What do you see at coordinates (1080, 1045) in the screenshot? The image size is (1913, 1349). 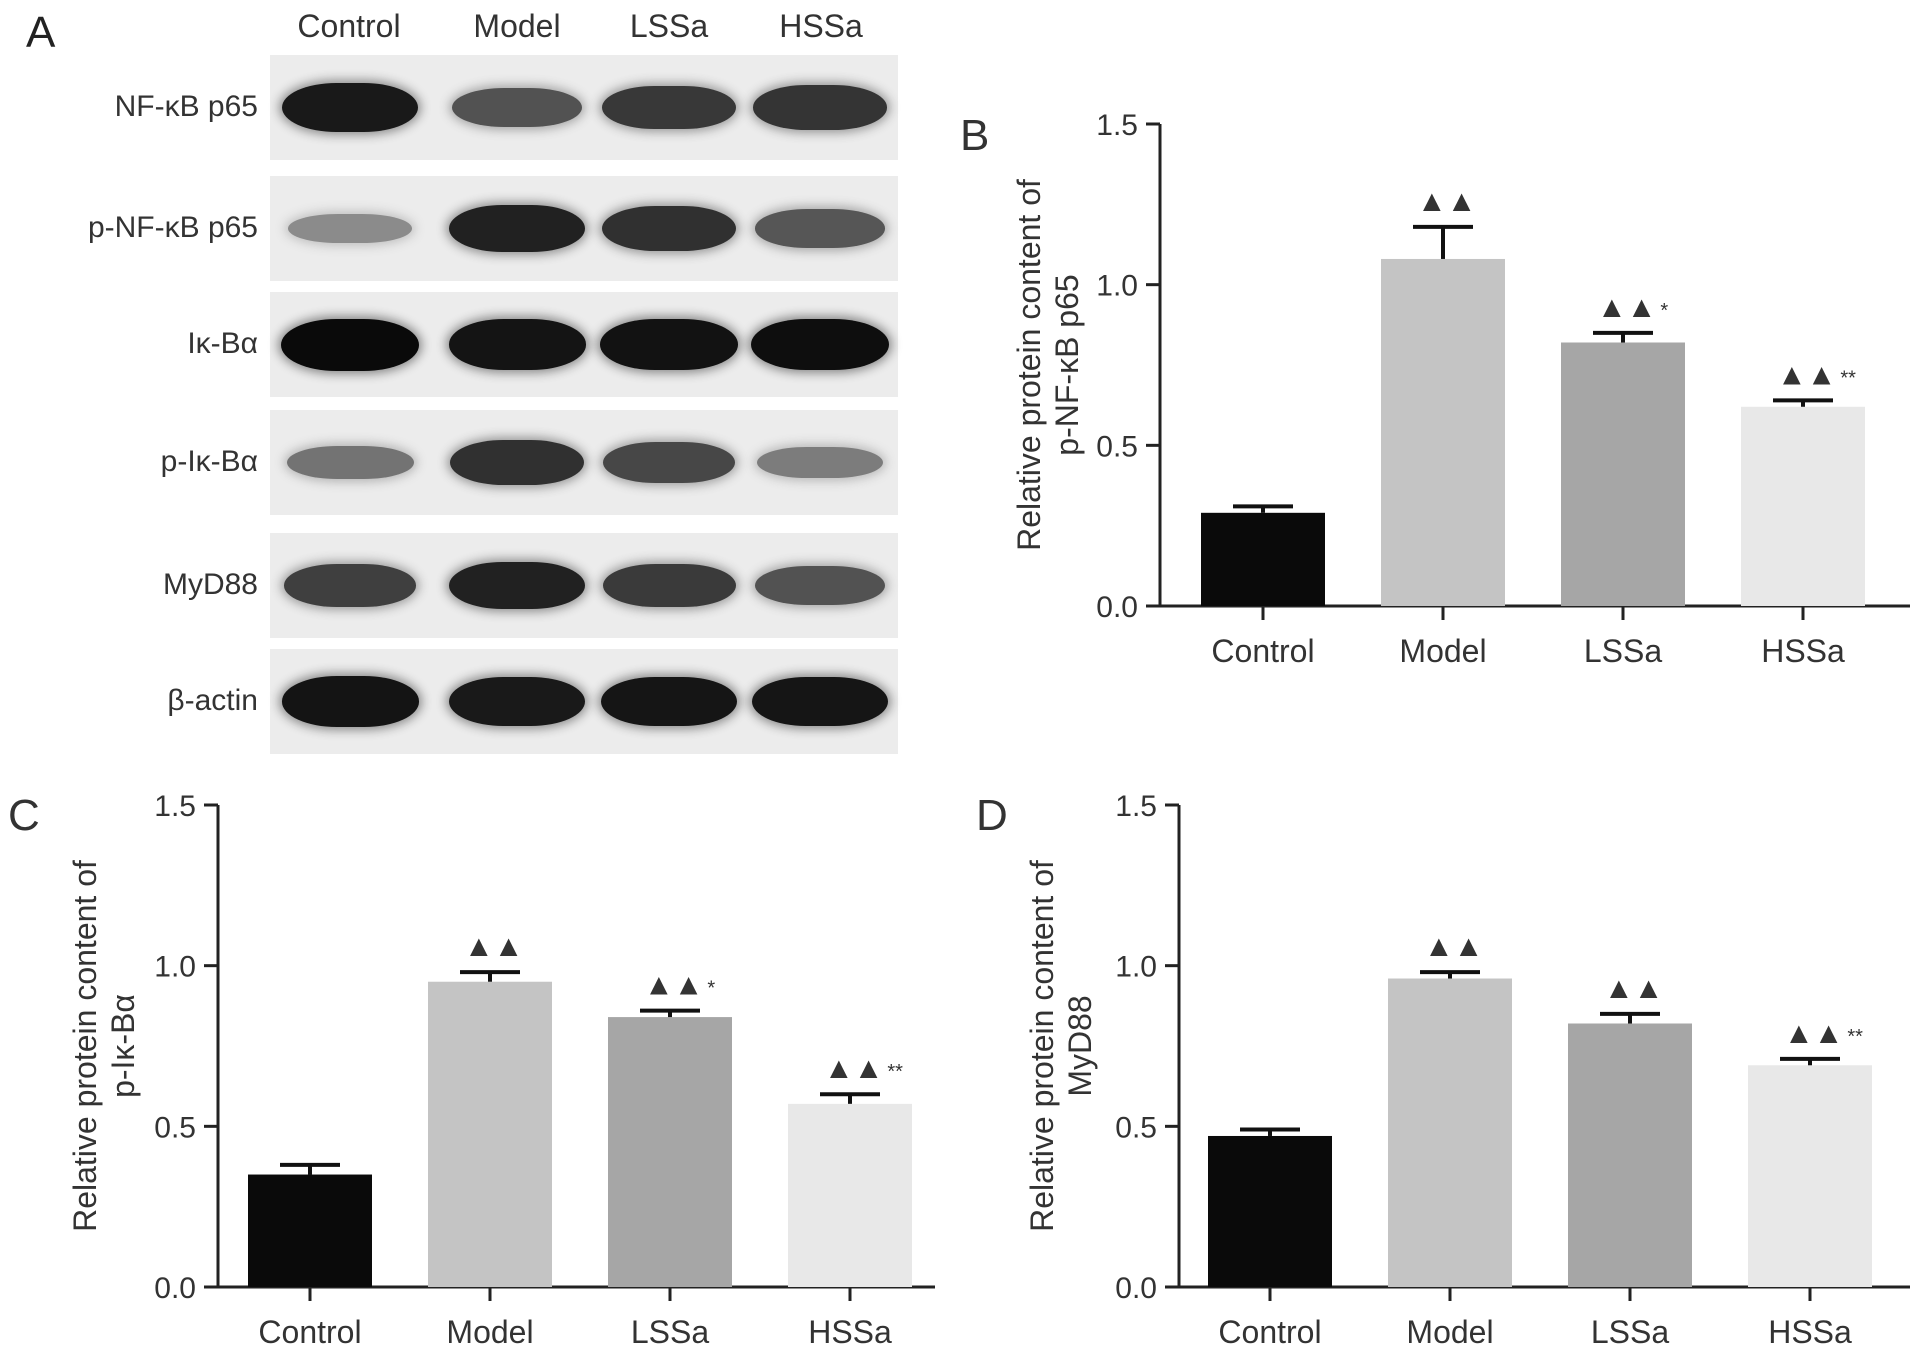 I see `y-axis-label-line: MyD88` at bounding box center [1080, 1045].